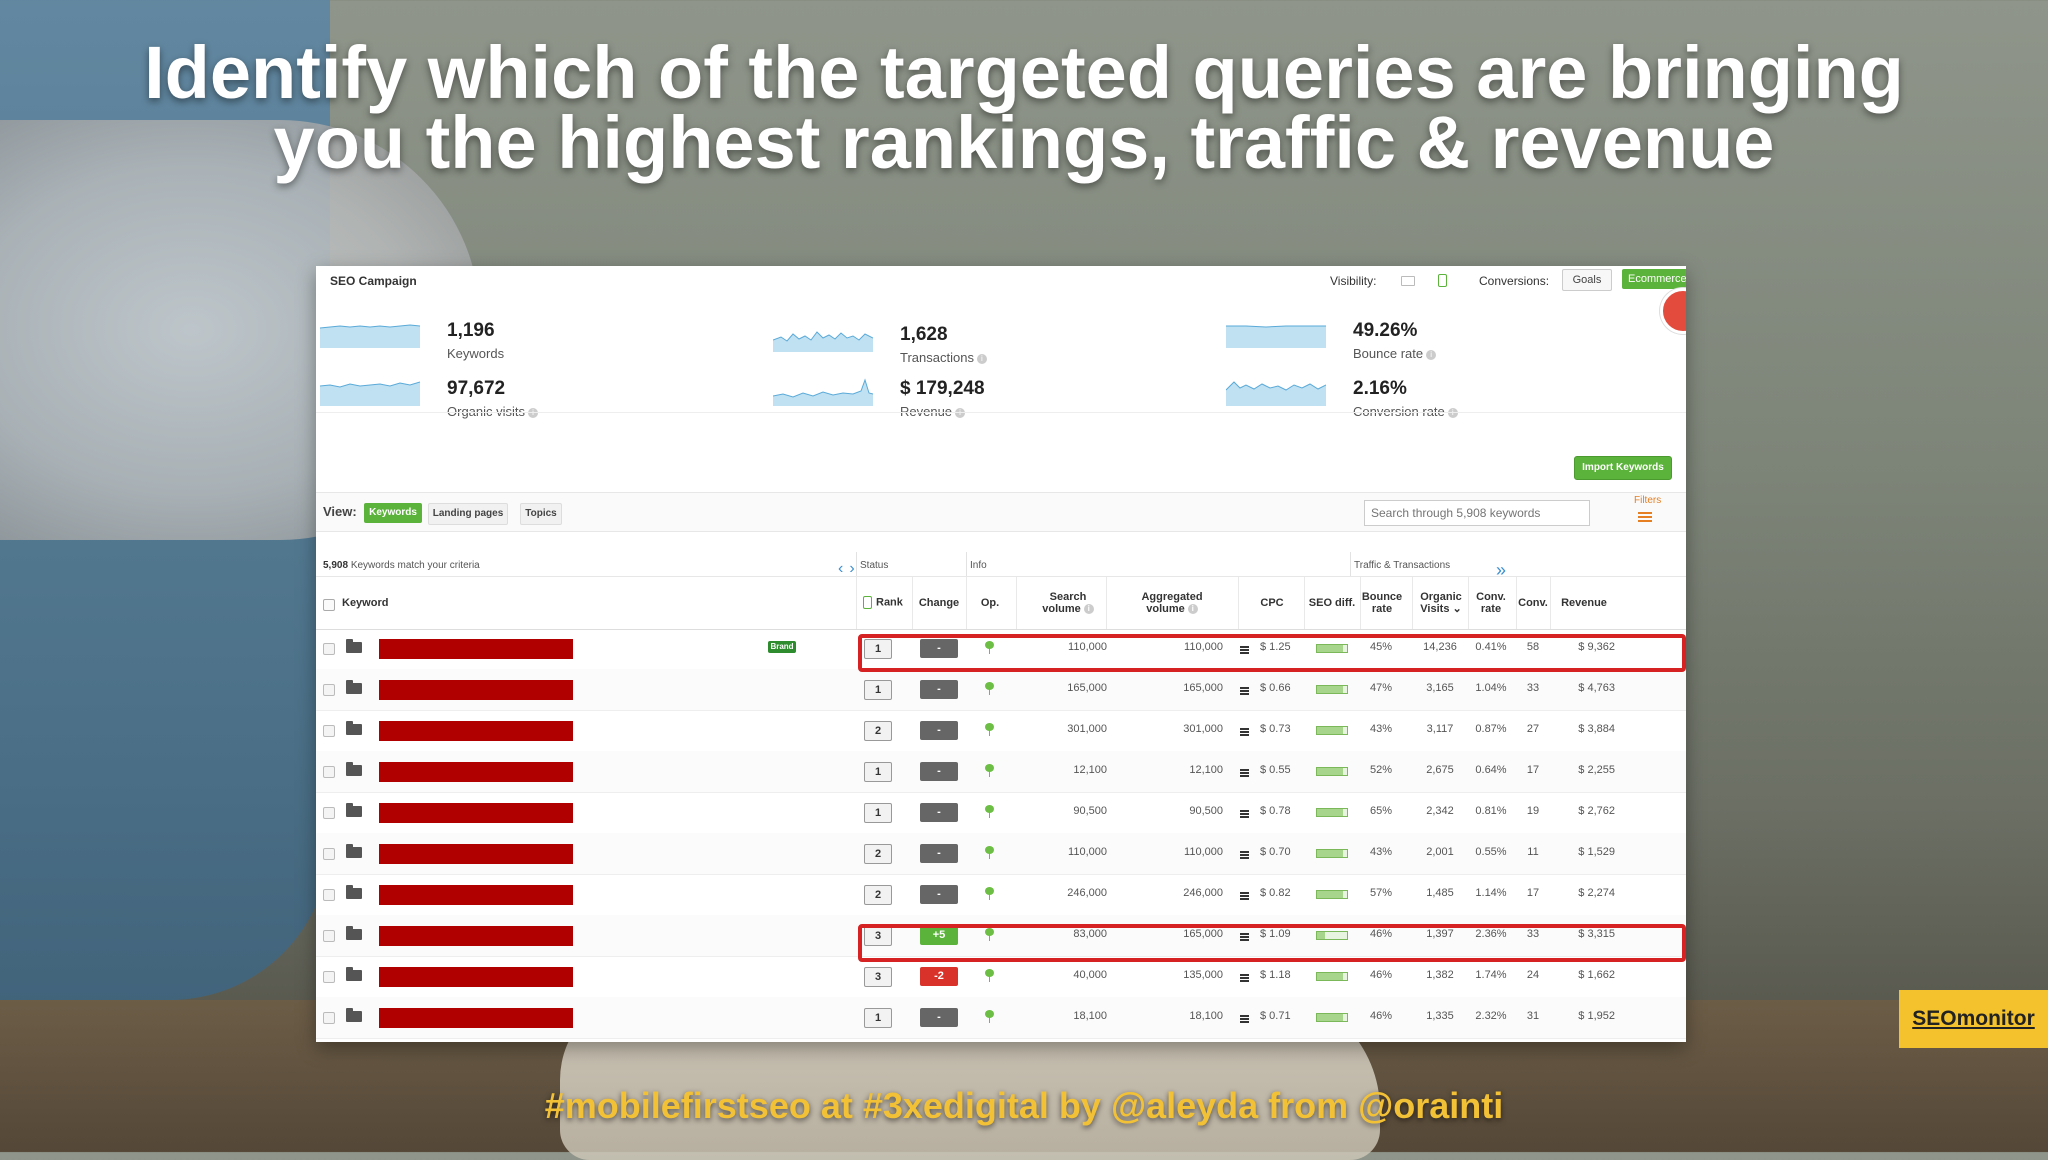  I want to click on tab-topics: Topics, so click(541, 514).